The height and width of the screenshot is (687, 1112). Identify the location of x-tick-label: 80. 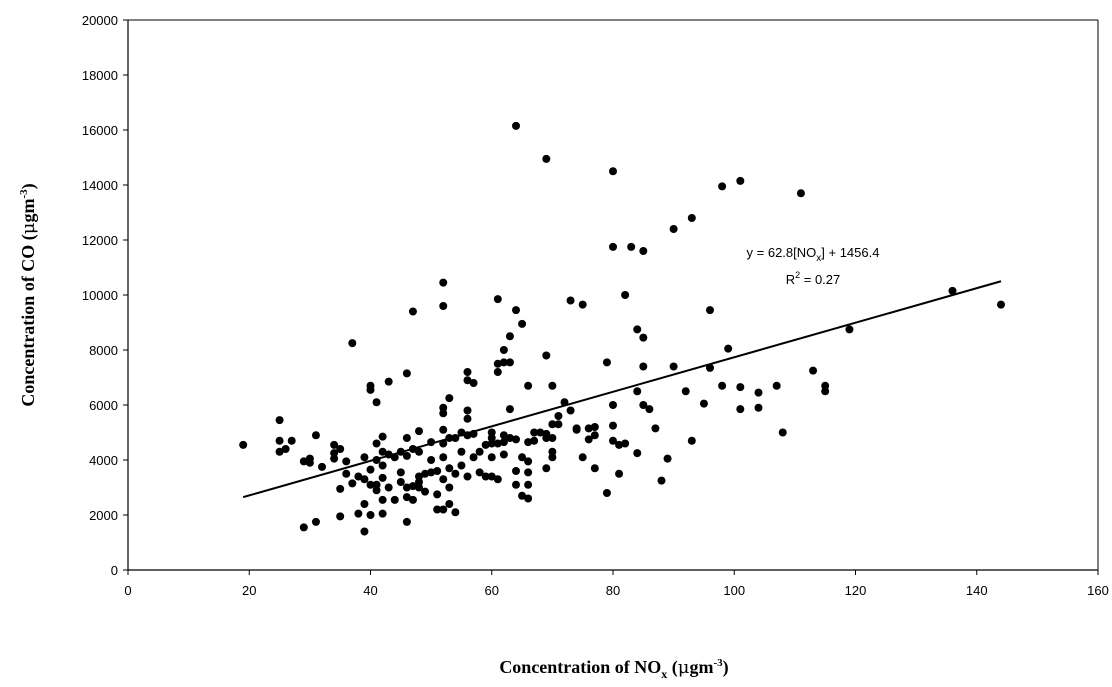
(613, 590).